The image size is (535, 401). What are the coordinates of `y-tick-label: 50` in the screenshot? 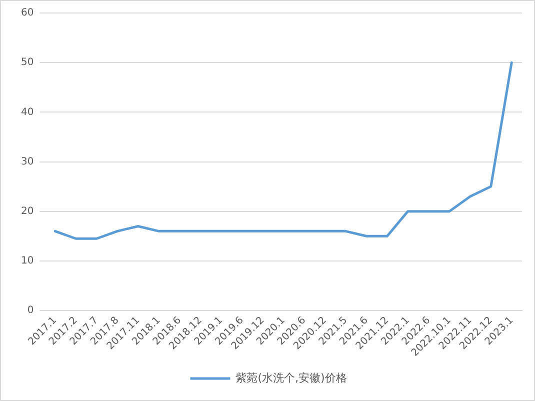 It's located at (27, 62).